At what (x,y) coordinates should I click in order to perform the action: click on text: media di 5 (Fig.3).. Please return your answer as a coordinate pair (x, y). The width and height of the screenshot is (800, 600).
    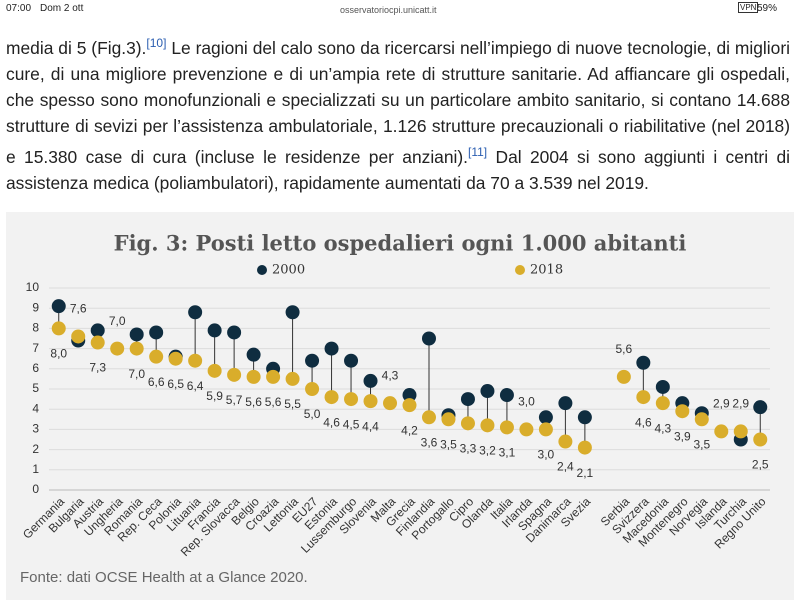
    Looking at the image, I should click on (76, 47).